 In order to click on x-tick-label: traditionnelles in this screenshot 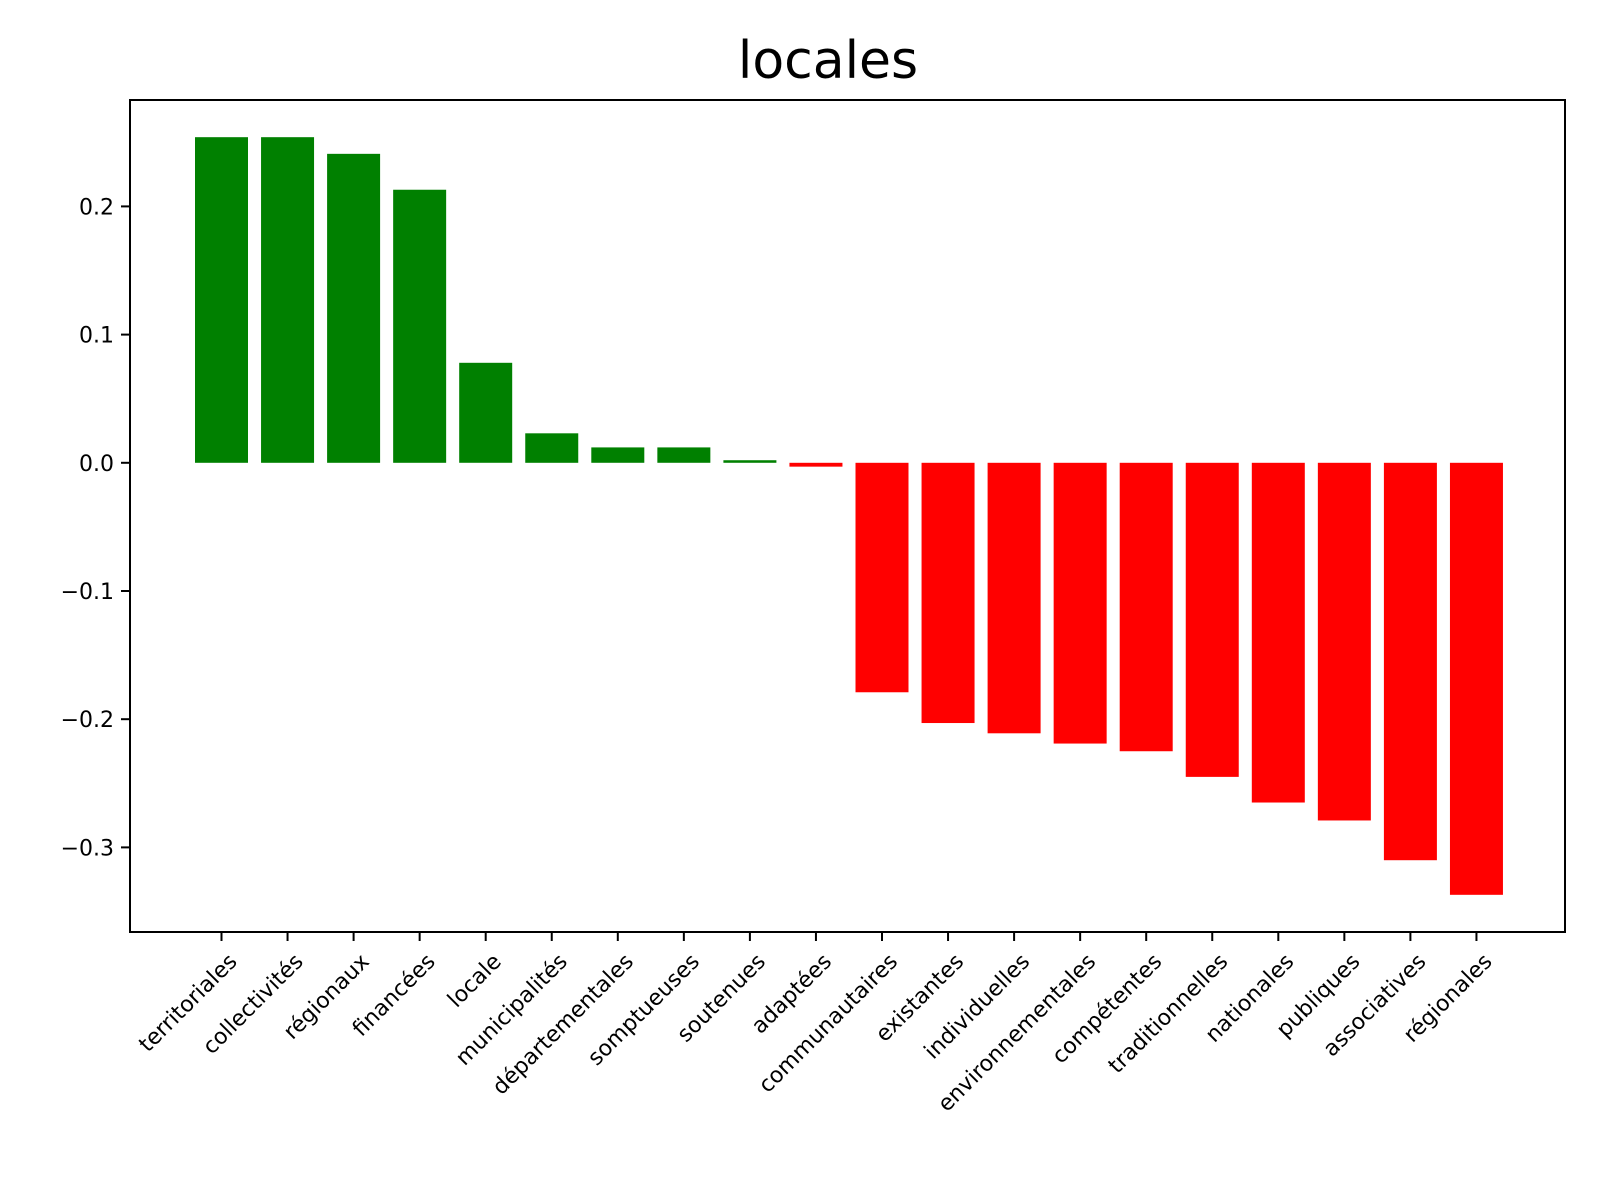, I will do `click(1168, 1013)`.